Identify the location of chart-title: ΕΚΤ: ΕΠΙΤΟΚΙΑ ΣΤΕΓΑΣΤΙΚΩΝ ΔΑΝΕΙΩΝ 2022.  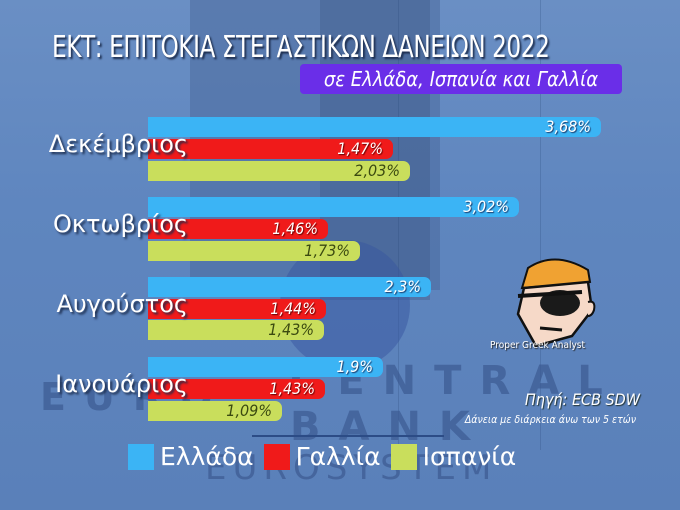
(301, 47).